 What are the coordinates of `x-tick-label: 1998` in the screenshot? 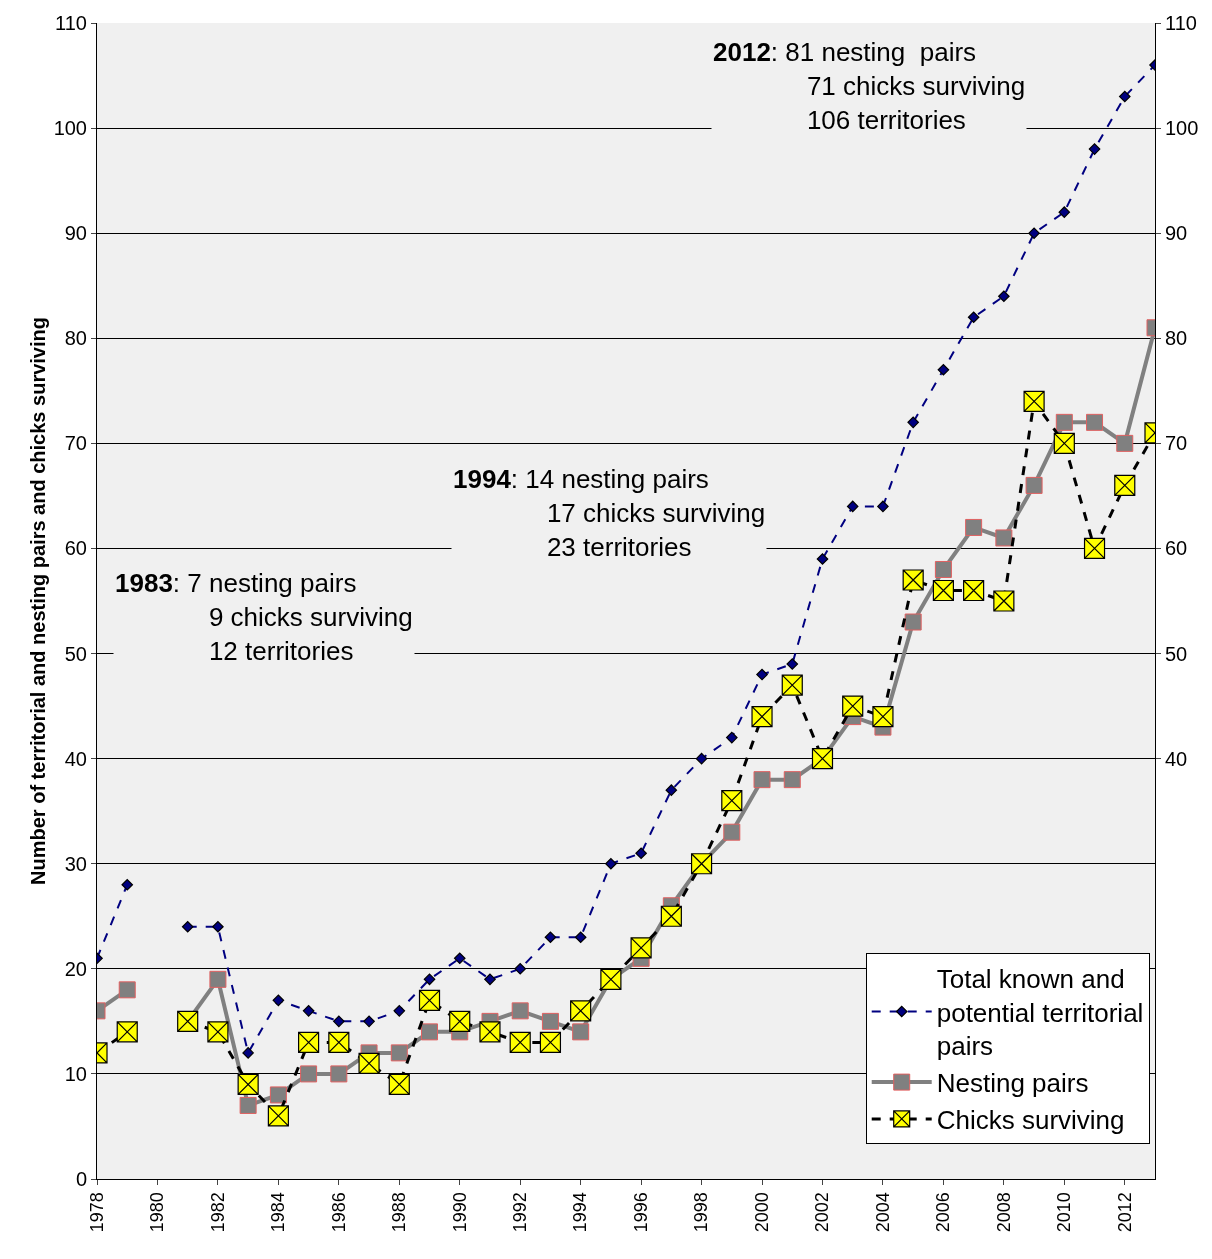 It's located at (701, 1212).